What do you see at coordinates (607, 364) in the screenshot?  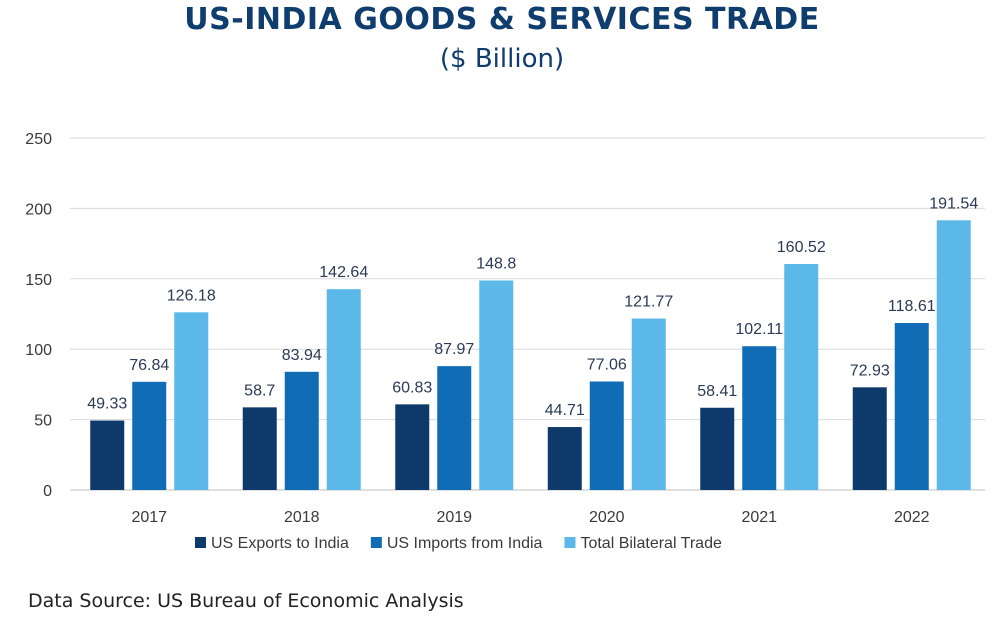 I see `data-label: 77.06` at bounding box center [607, 364].